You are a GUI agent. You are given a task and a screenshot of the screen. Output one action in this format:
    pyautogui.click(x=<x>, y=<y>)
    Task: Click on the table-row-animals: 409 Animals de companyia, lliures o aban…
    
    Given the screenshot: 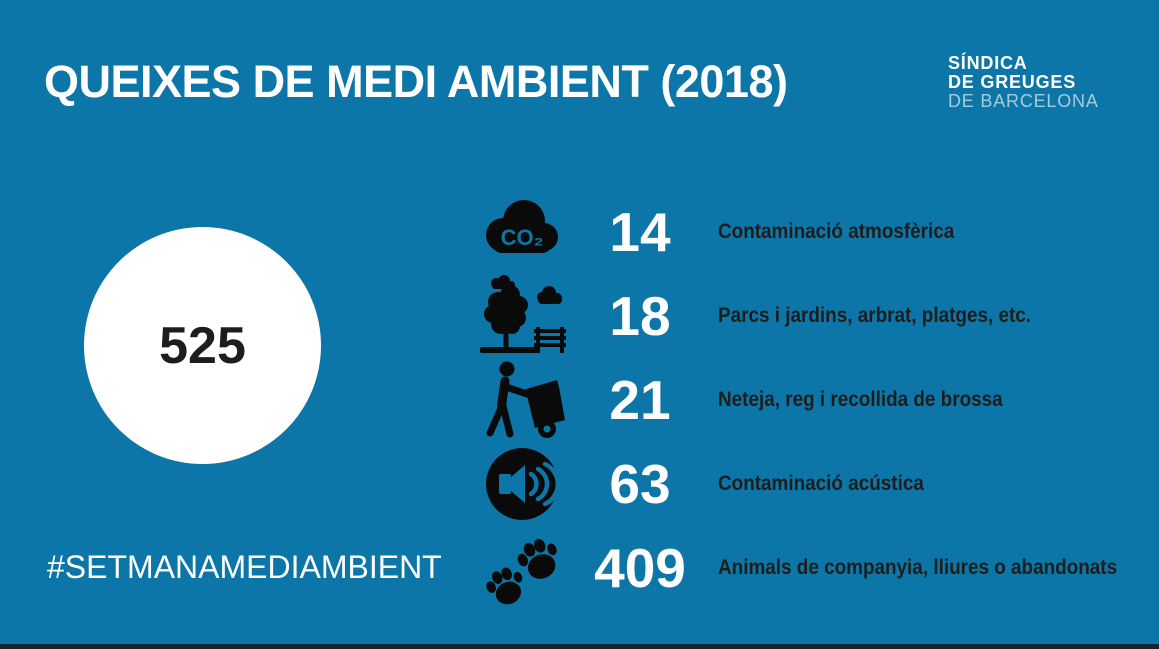 What is the action you would take?
    pyautogui.click(x=816, y=568)
    